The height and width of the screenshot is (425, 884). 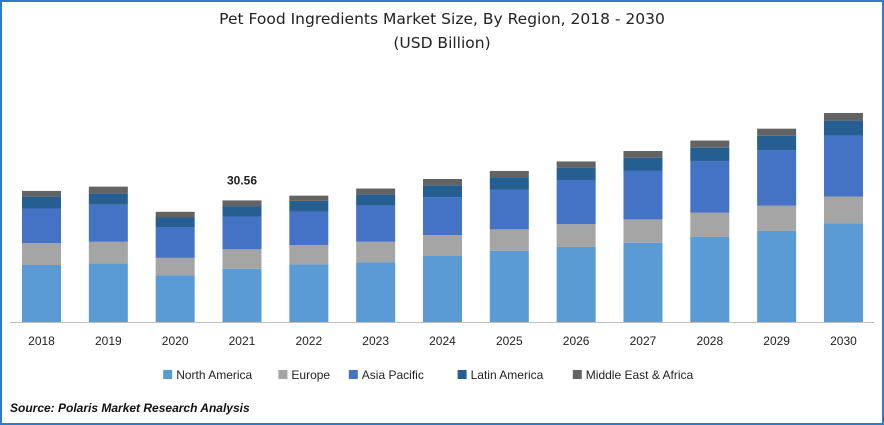 What do you see at coordinates (777, 132) in the screenshot?
I see `bar-segment-2029-middle-east-africa` at bounding box center [777, 132].